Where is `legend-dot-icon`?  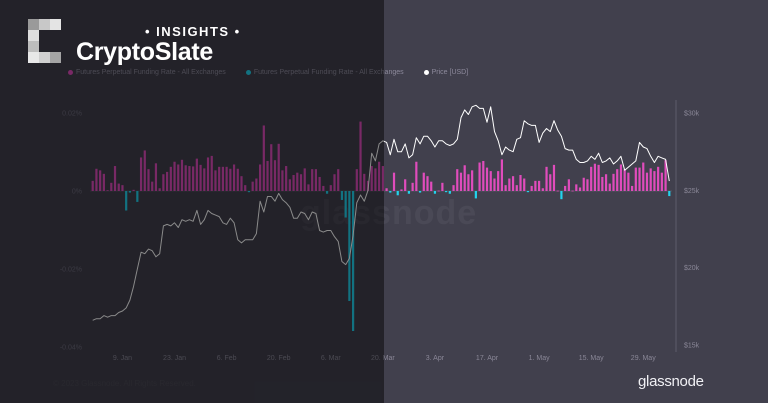 legend-dot-icon is located at coordinates (248, 72).